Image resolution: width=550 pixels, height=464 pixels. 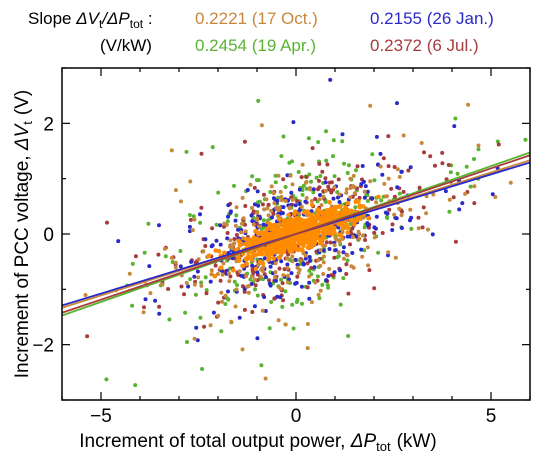 What do you see at coordinates (48, 124) in the screenshot?
I see `y-tick-label: 2` at bounding box center [48, 124].